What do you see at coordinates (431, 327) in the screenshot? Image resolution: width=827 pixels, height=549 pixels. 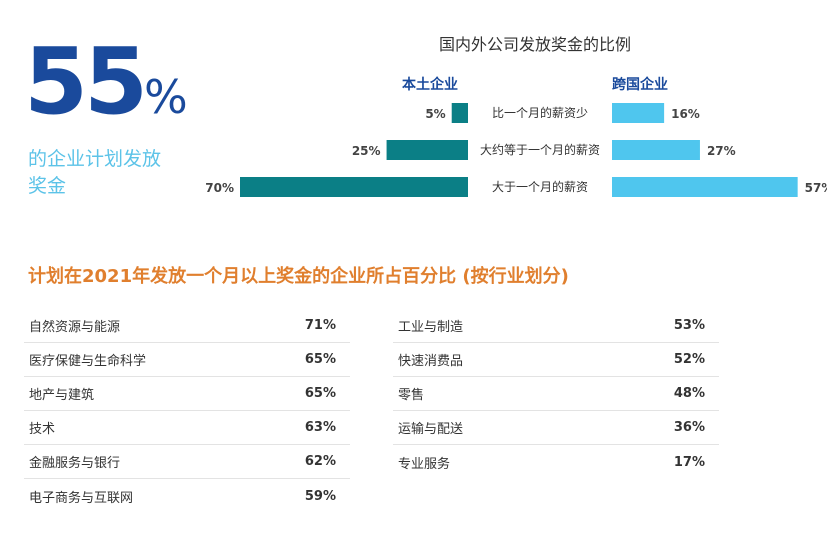 I see `industry-name: 工业与制造` at bounding box center [431, 327].